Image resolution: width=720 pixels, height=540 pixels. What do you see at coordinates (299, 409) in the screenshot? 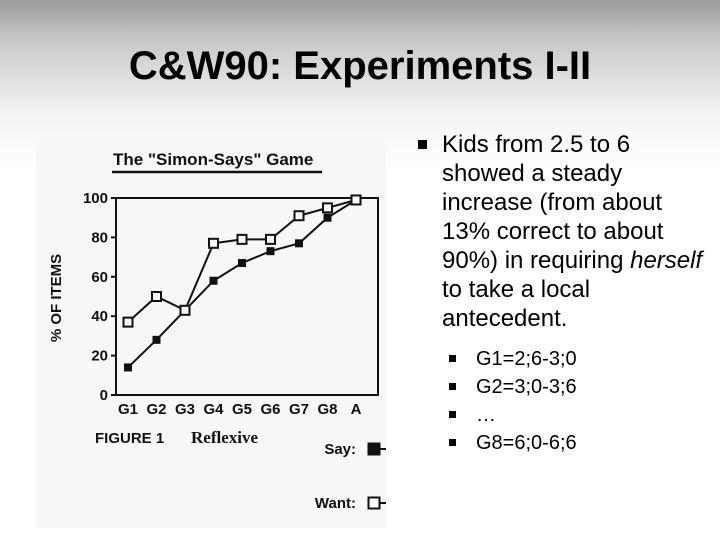
I see `x-tick-label: G7` at bounding box center [299, 409].